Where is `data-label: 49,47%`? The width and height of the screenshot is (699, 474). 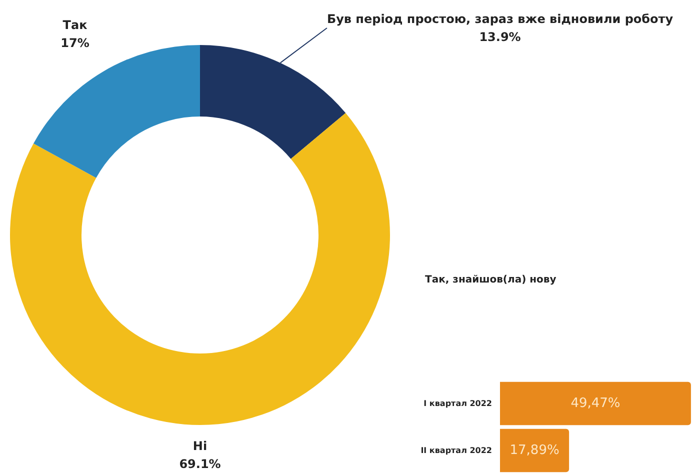
data-label: 49,47% is located at coordinates (595, 403).